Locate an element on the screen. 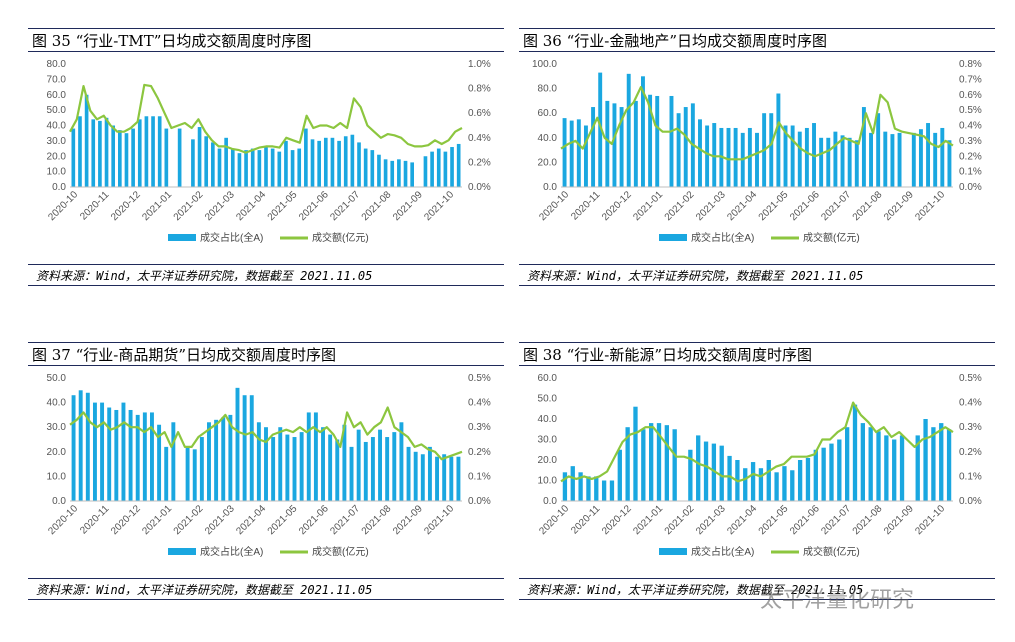  y-tick-label: 30.0 is located at coordinates (548, 440).